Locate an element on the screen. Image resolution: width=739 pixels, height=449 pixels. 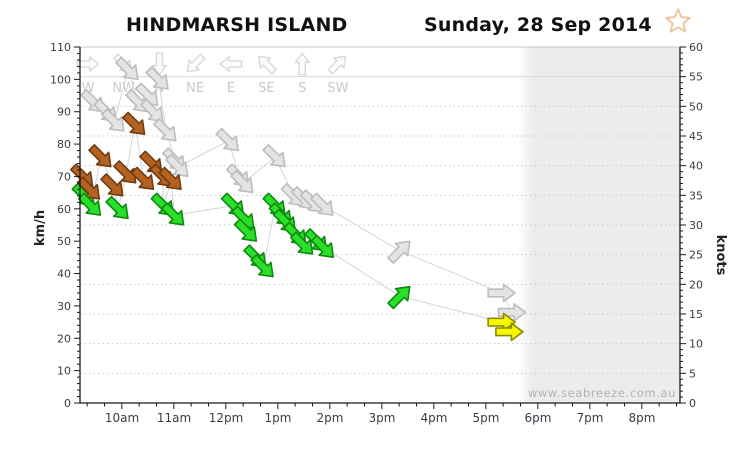
graph-date: Sunday, 28 Sep 2014 is located at coordinates (538, 25).